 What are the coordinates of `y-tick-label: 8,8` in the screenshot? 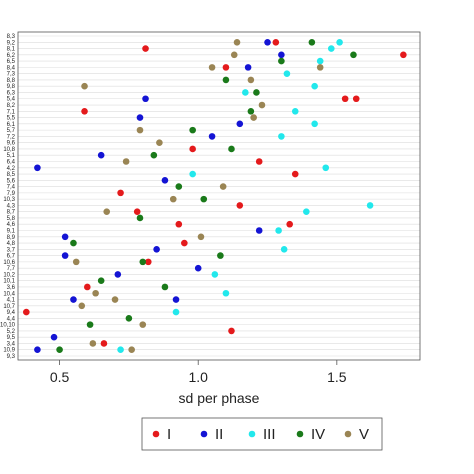 It's located at (11, 81).